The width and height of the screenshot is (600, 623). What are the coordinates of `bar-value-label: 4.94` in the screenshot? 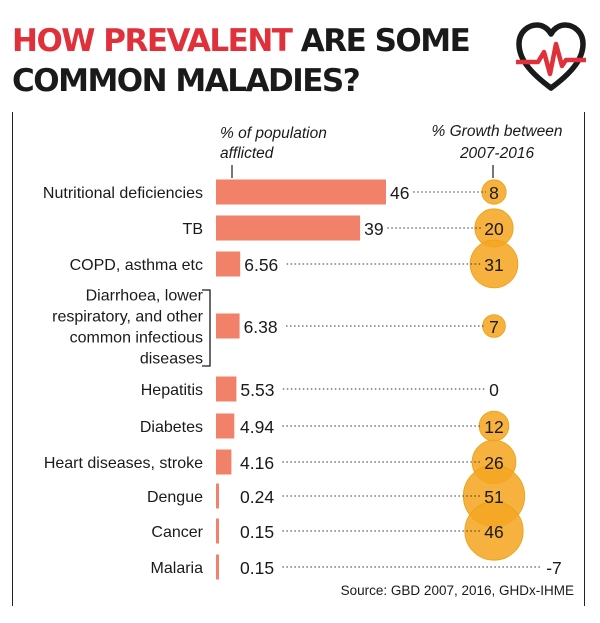 It's located at (257, 427).